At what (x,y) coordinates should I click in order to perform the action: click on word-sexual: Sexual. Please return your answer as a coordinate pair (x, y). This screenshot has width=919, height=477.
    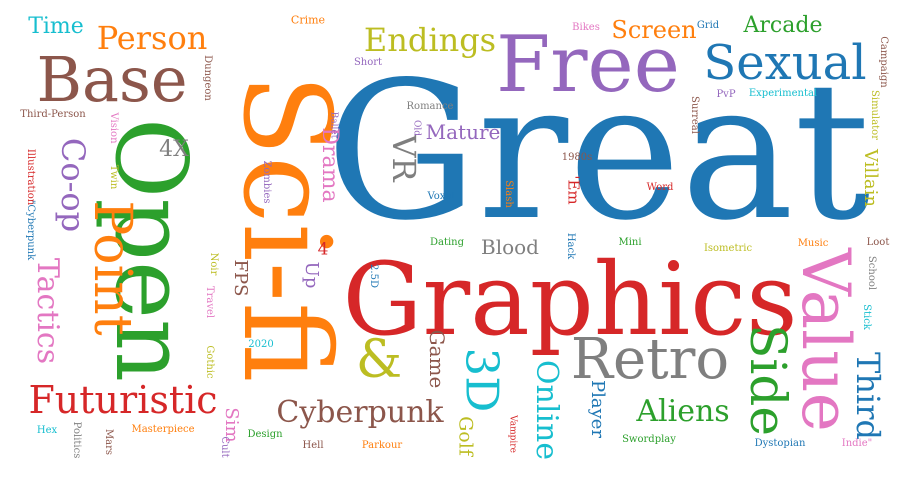
    Looking at the image, I should click on (785, 63).